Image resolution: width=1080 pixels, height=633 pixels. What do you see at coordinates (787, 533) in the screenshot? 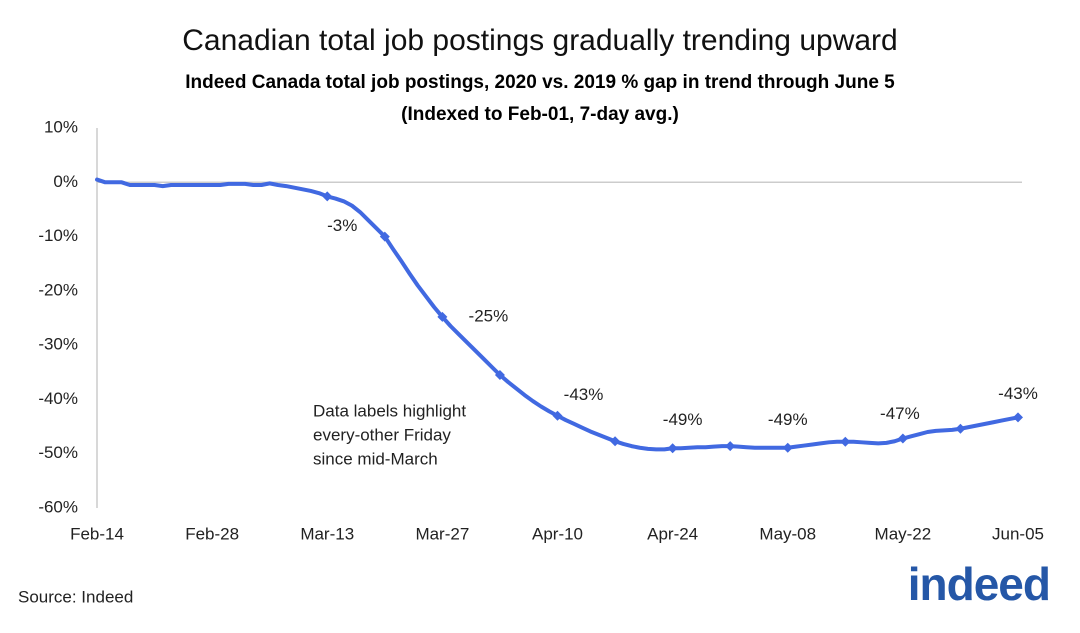
I see `x-tick-label: May-08` at bounding box center [787, 533].